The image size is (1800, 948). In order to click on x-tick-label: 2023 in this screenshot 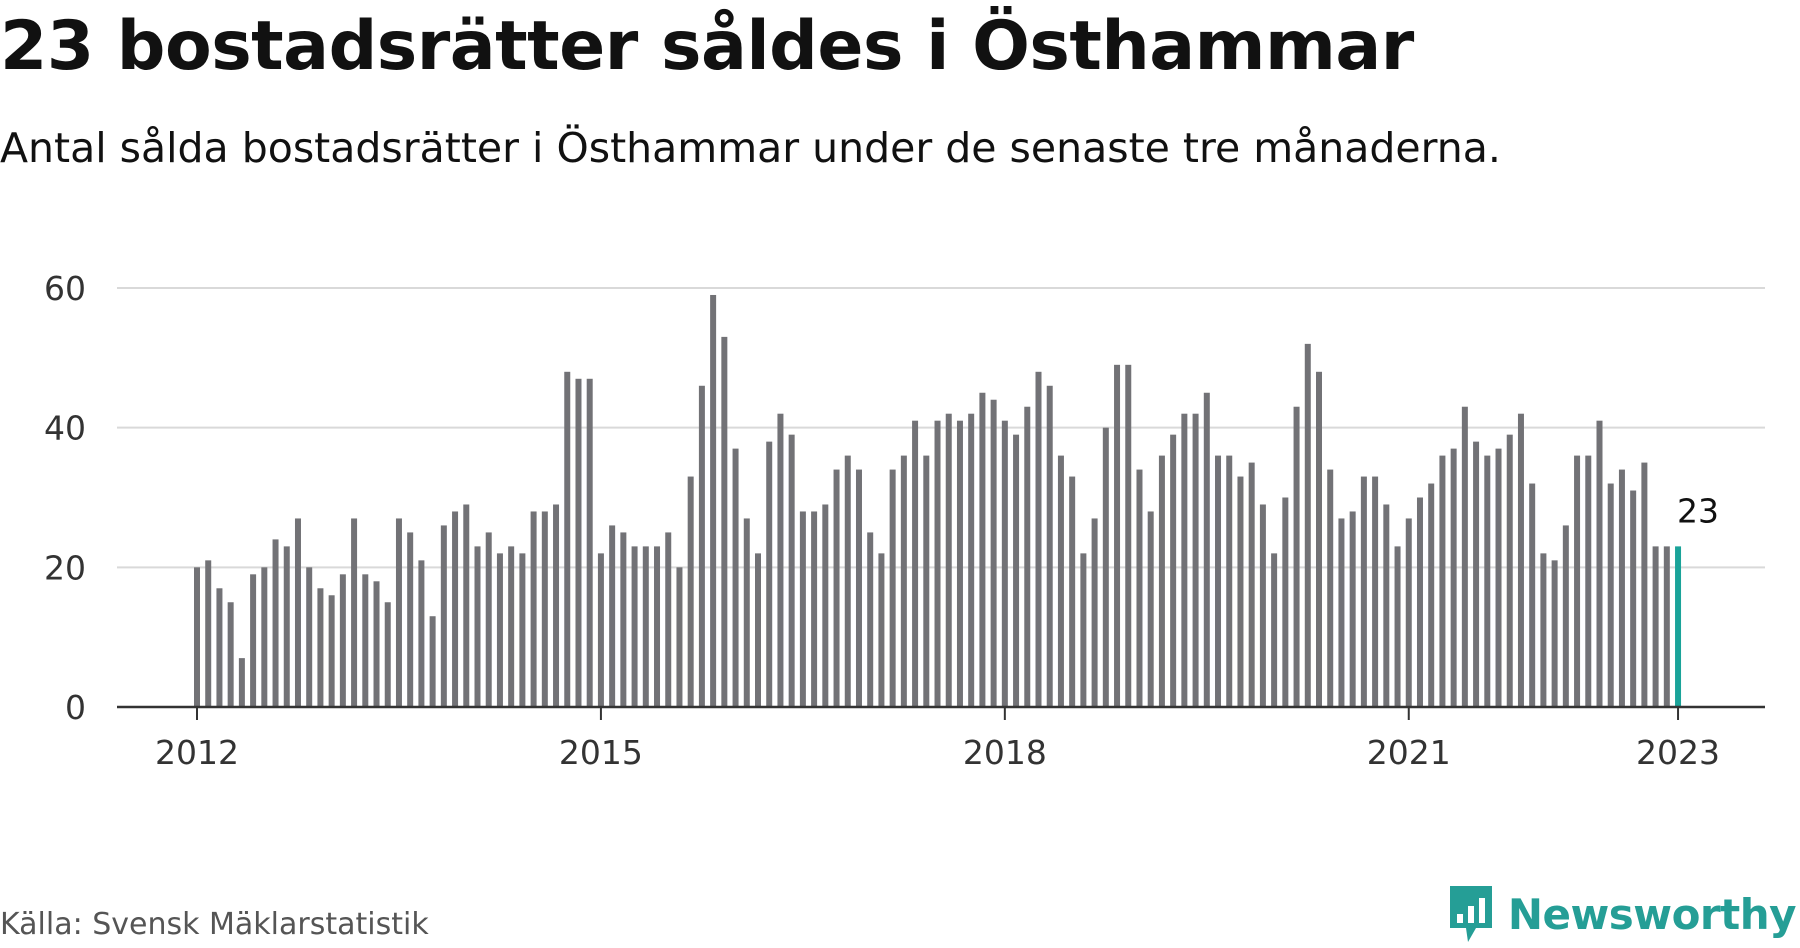, I will do `click(1678, 752)`.